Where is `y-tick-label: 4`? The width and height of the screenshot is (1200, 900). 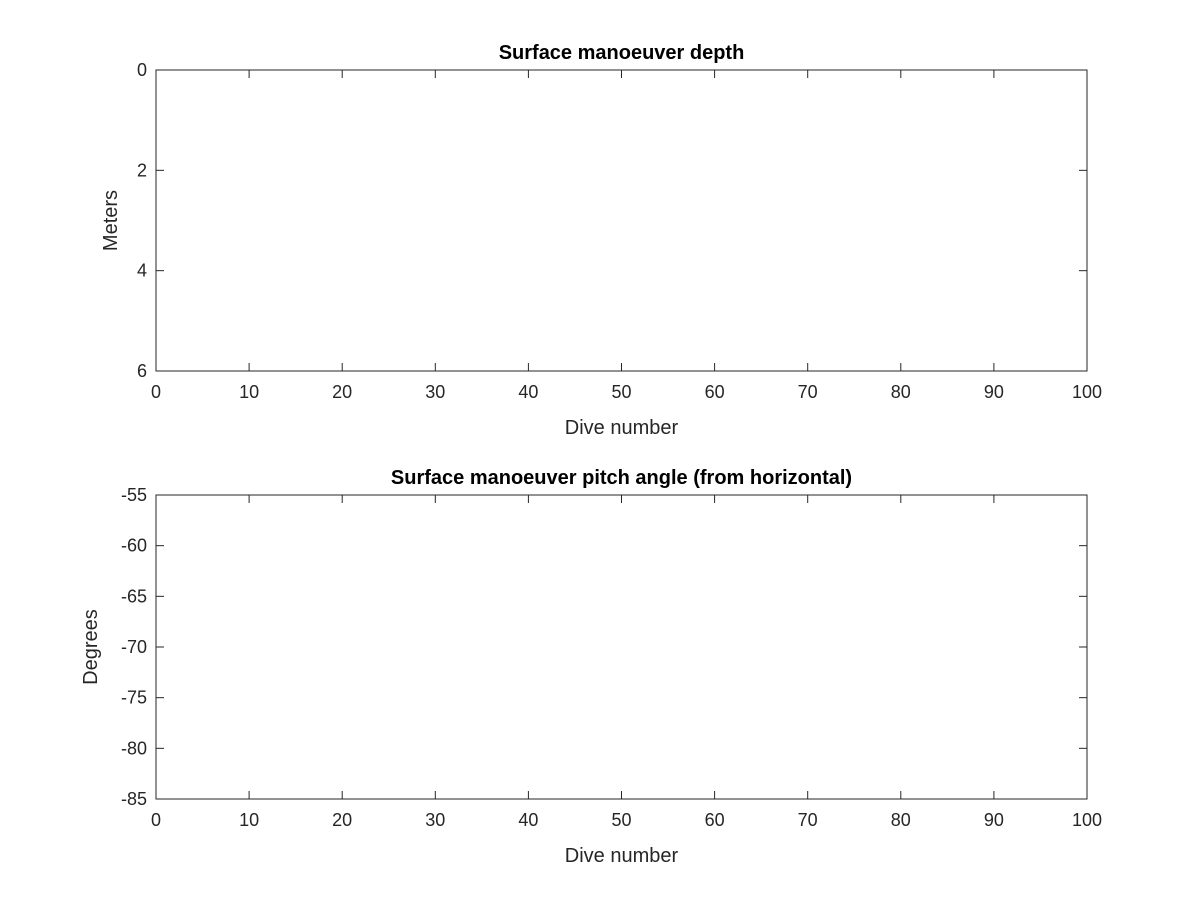
y-tick-label: 4 is located at coordinates (142, 271).